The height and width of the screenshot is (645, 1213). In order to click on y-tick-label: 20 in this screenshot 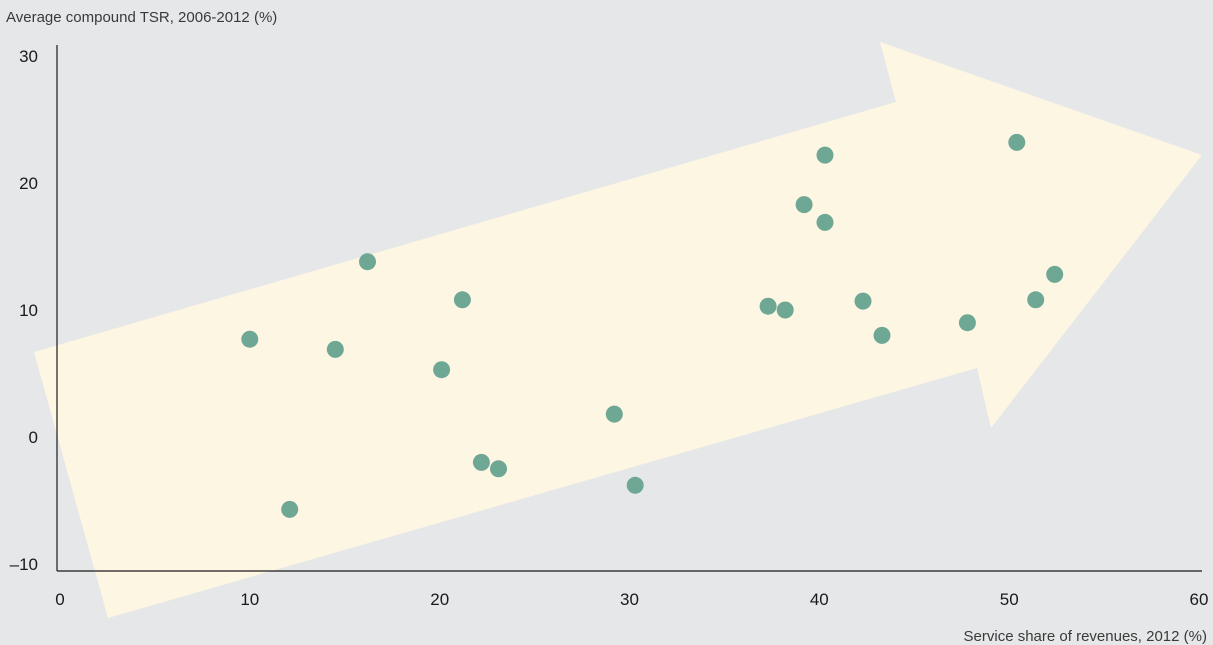, I will do `click(28, 183)`.